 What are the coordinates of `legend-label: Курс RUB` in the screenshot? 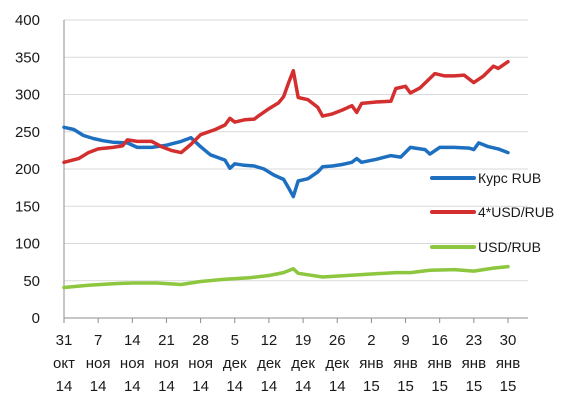 It's located at (509, 178).